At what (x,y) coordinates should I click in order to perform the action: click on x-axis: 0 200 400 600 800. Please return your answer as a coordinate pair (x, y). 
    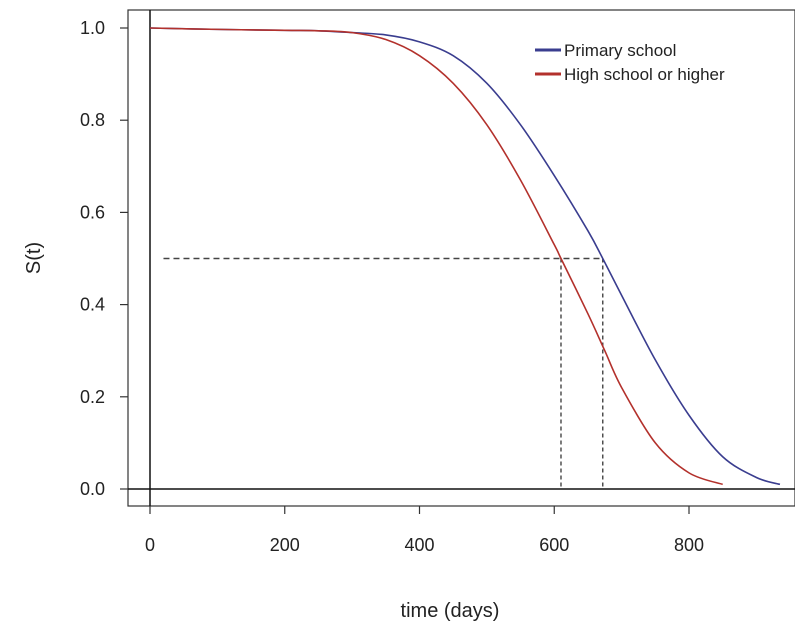
    Looking at the image, I should click on (424, 530).